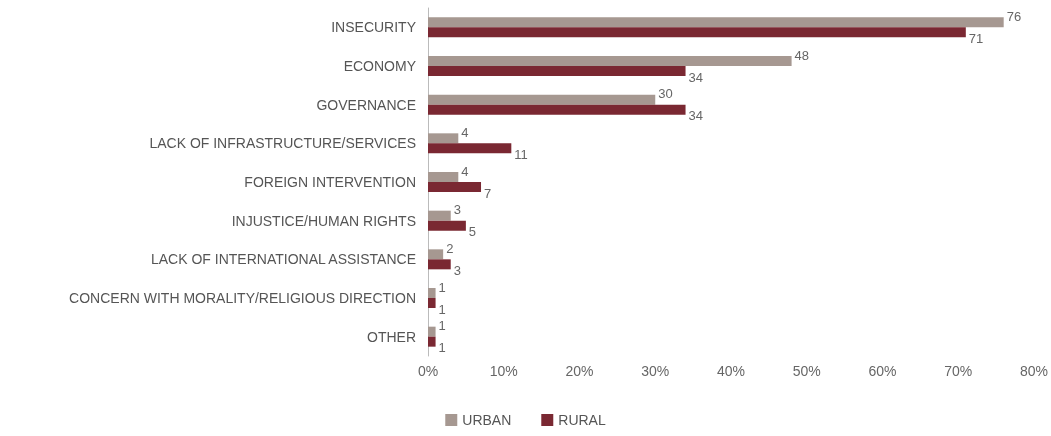 This screenshot has height=436, width=1051. I want to click on y-tick-label: OTHER, so click(391, 336).